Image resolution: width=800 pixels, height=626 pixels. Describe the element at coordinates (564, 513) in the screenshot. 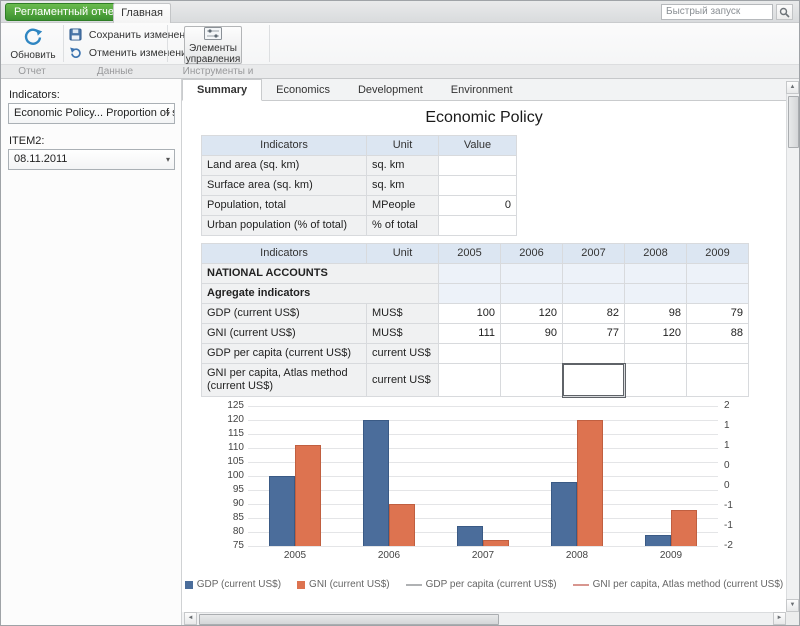

I see `bar-2008-gdp` at that location.